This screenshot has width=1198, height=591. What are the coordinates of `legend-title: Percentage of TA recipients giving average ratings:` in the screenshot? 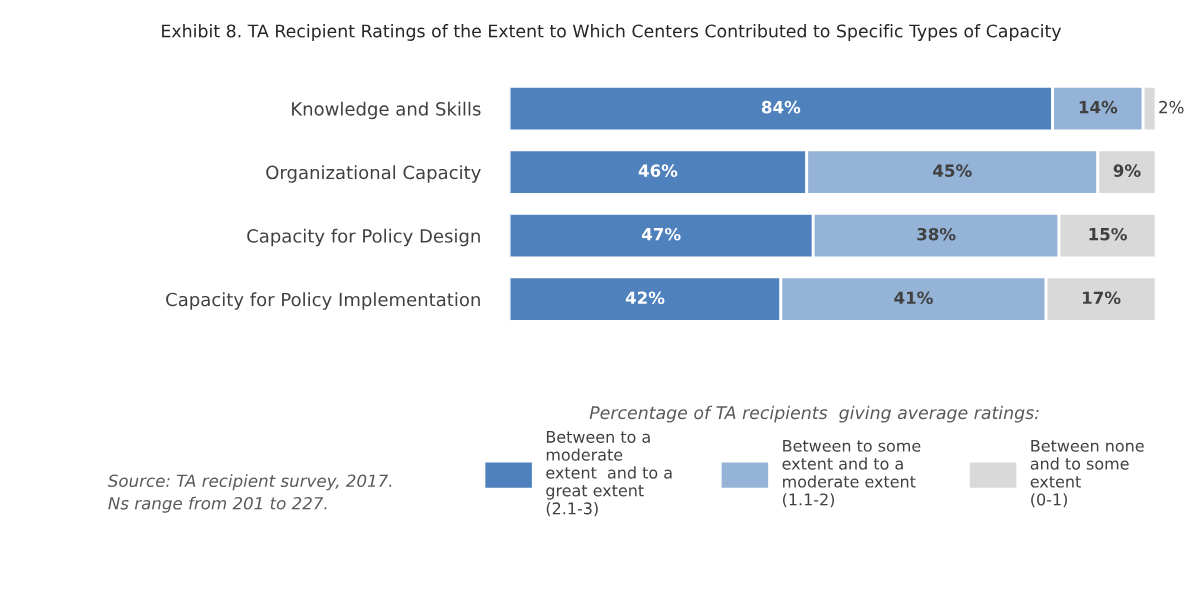 It's located at (814, 414).